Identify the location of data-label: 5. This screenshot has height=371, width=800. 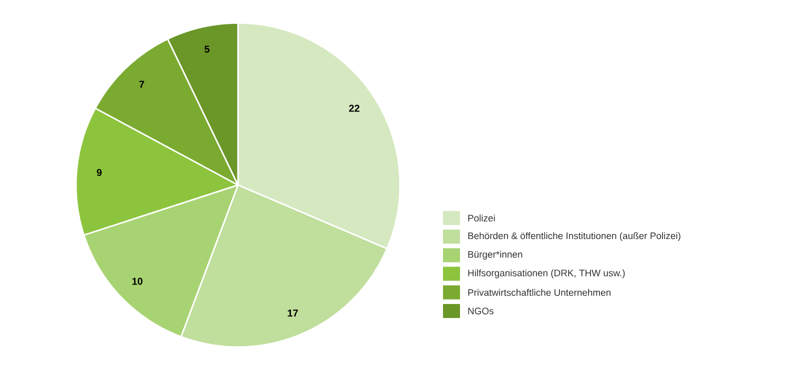
(207, 49).